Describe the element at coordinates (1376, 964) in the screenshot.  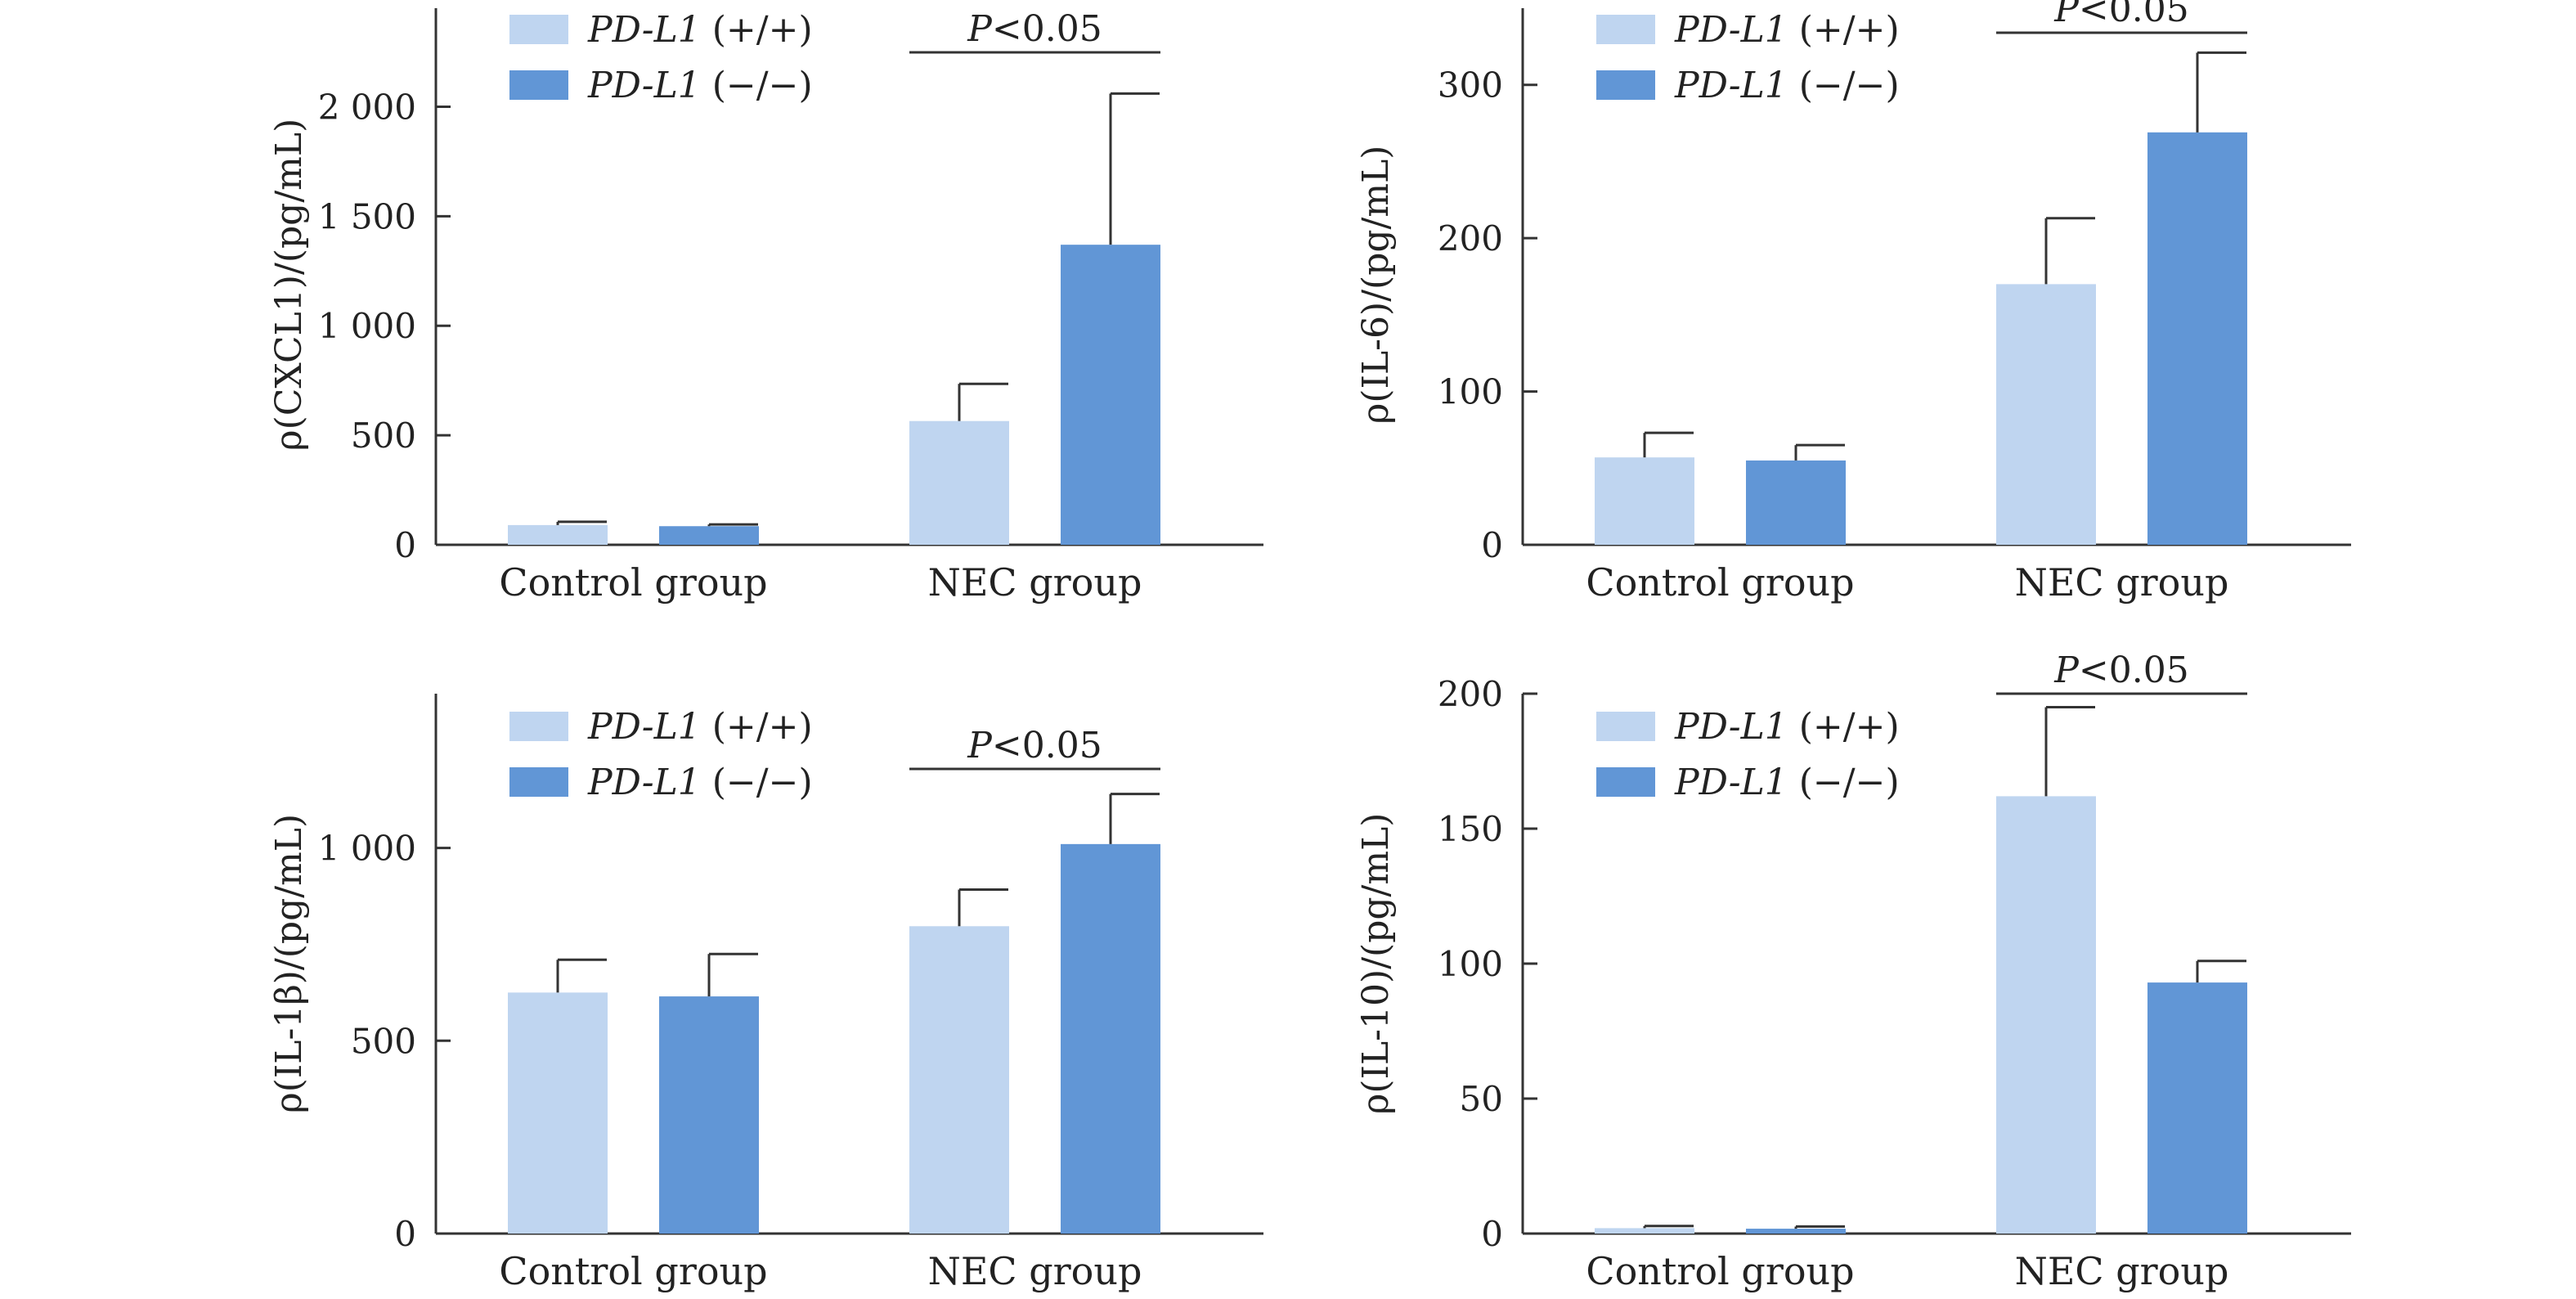
I see `y-axis-label: ρ(IL-10)/(pg/mL)` at that location.